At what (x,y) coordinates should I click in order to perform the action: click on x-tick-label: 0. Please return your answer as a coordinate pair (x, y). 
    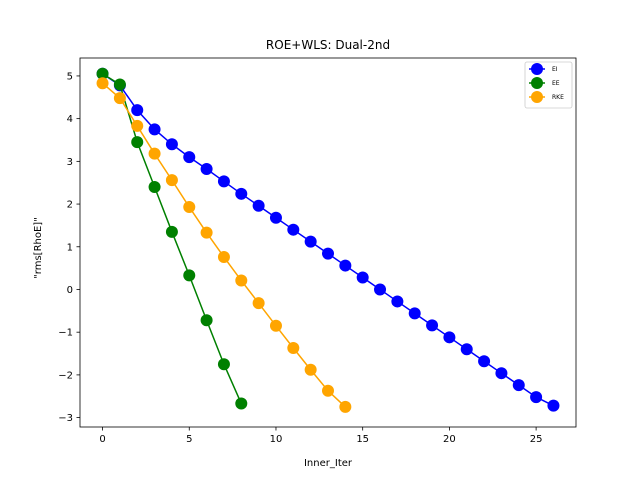
    Looking at the image, I should click on (102, 439).